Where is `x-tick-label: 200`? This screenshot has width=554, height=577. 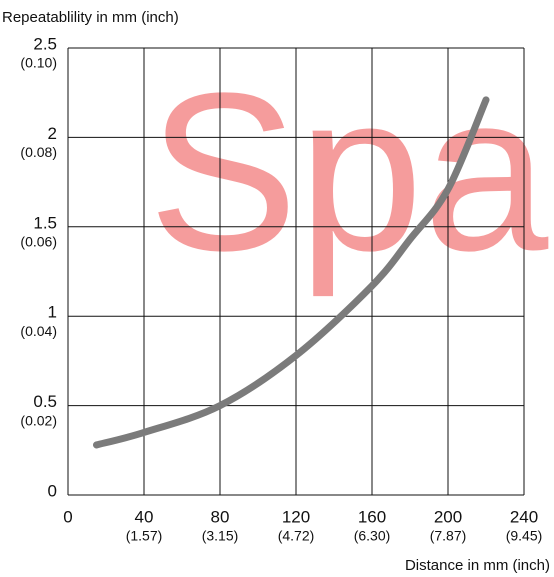 x-tick-label: 200 is located at coordinates (448, 516).